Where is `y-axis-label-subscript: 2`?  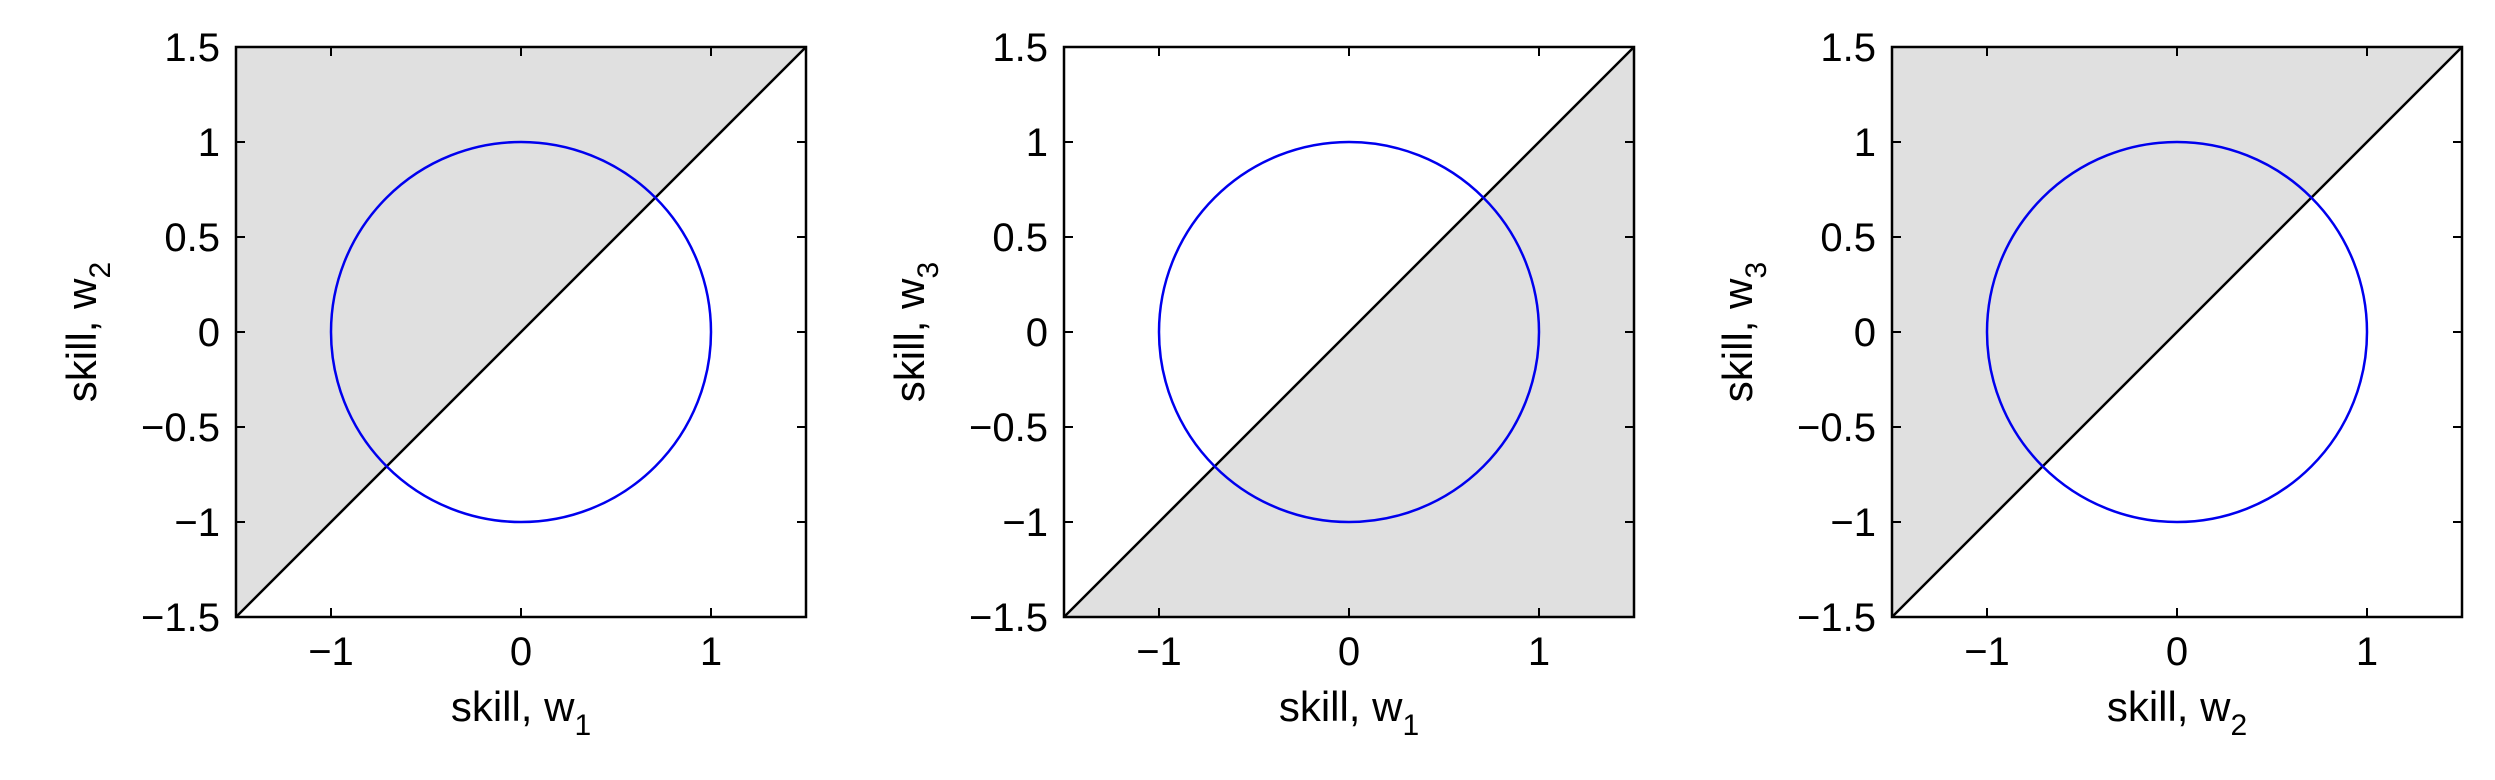
y-axis-label-subscript: 2 is located at coordinates (100, 270).